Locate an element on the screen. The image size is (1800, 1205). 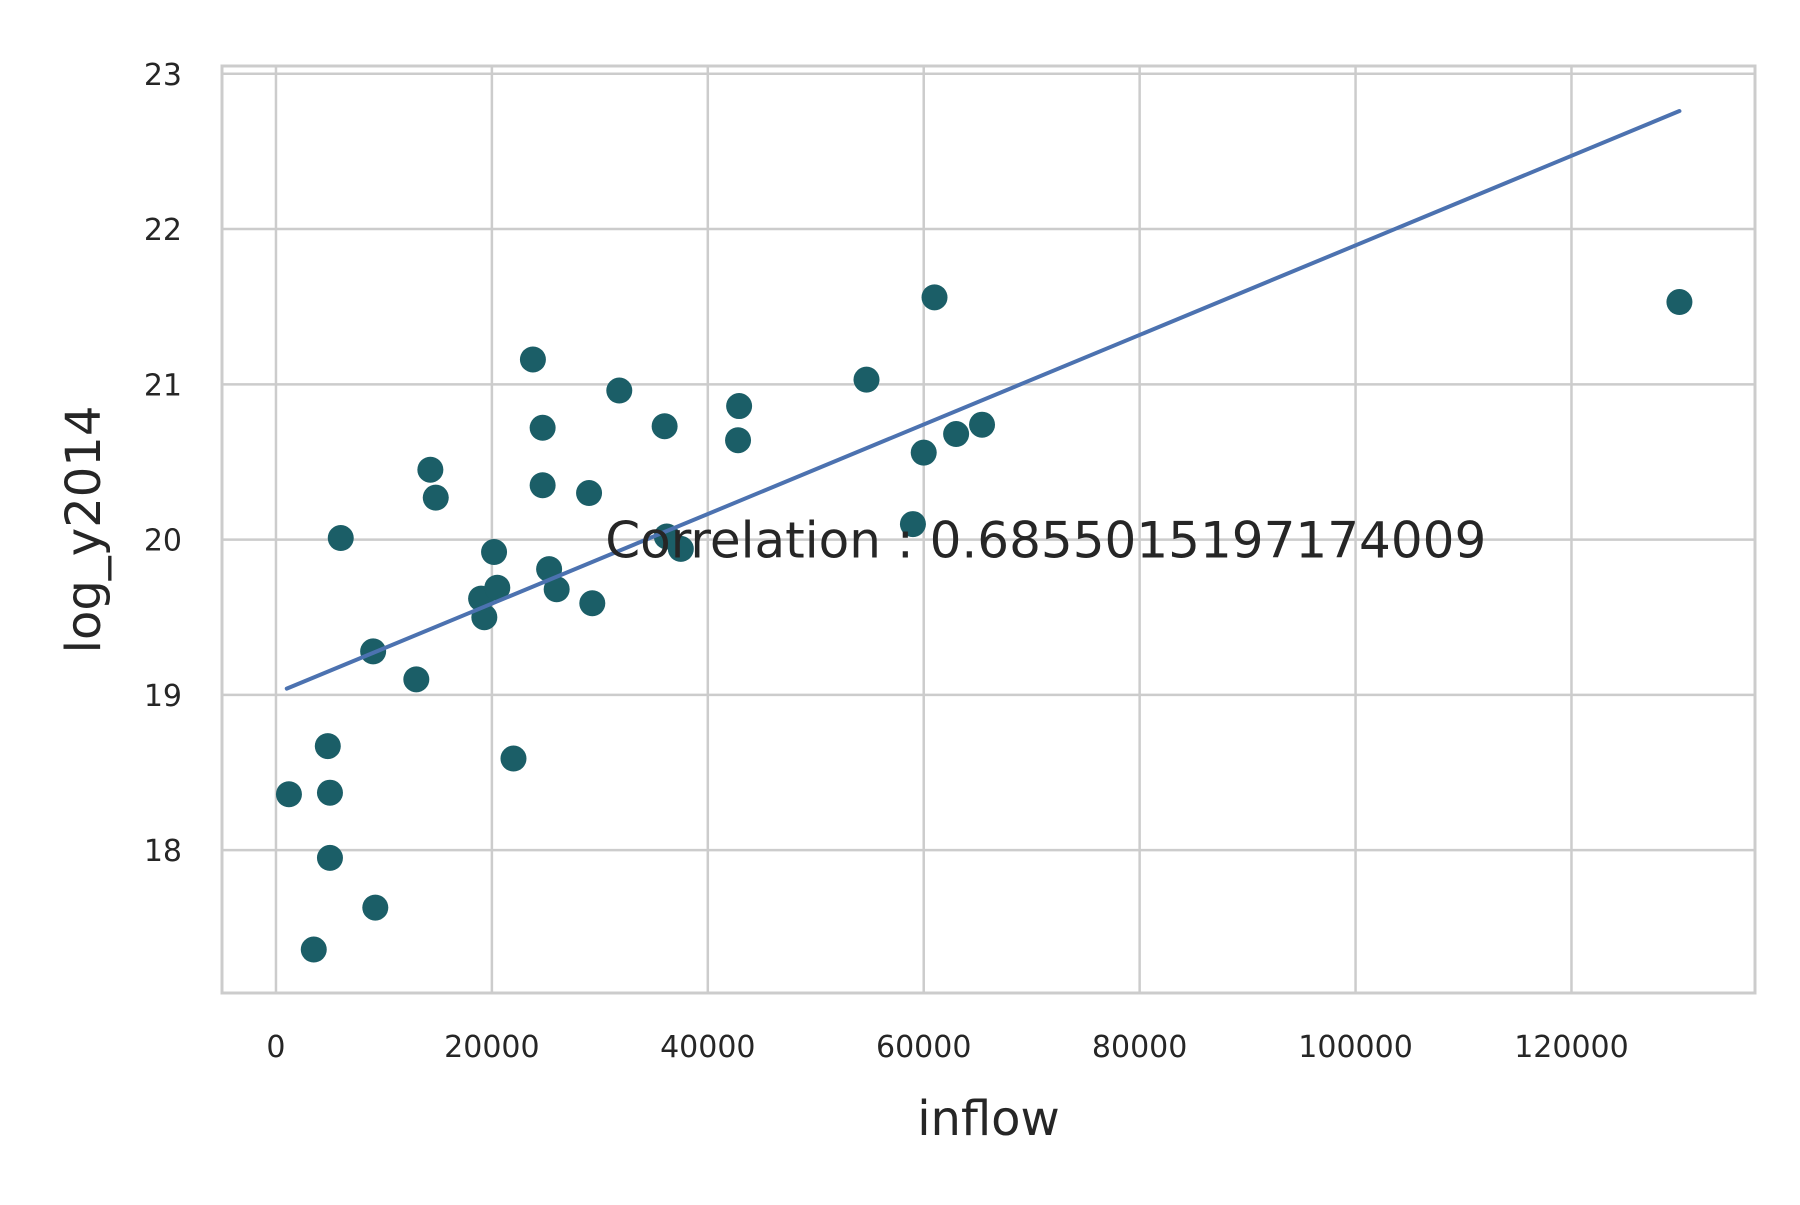
y-tick-labels: 18 19 20 21 22 23 is located at coordinates (163, 463).